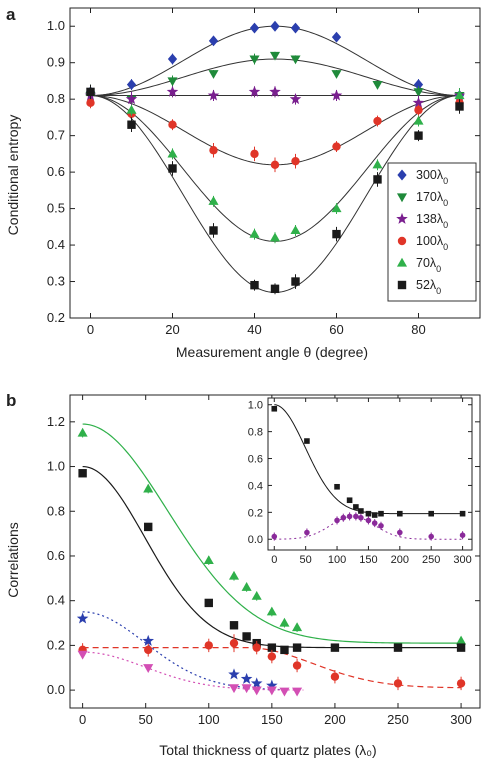 Image resolution: width=500 pixels, height=766 pixels. What do you see at coordinates (272, 352) in the screenshot?
I see `panel-a-x-axis-title: Measurement angle θ (degree)` at bounding box center [272, 352].